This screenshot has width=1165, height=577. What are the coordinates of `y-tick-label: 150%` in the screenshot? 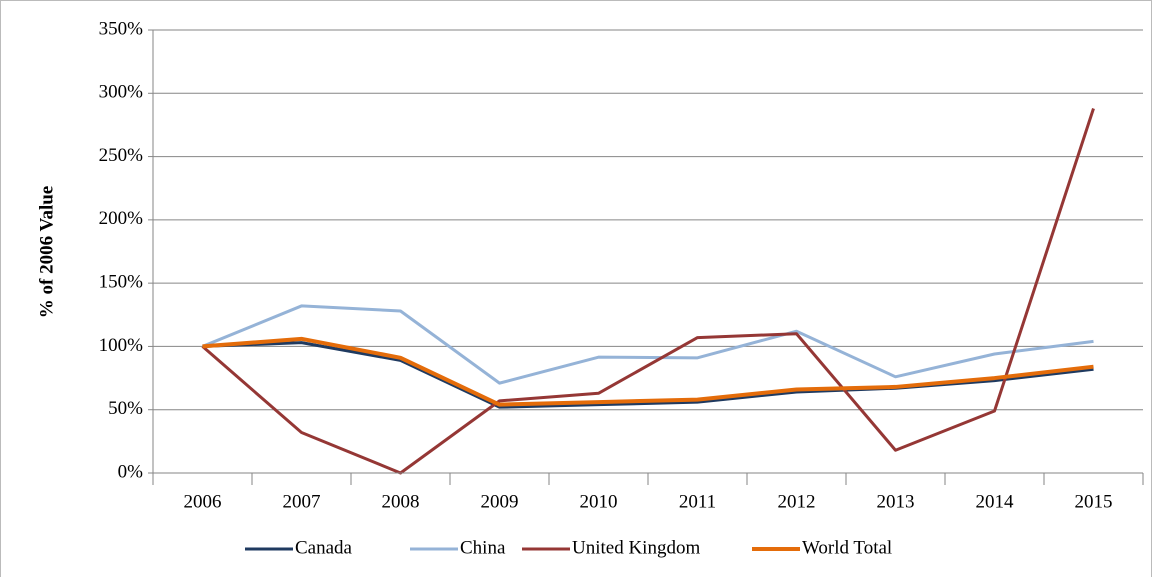 It's located at (121, 282).